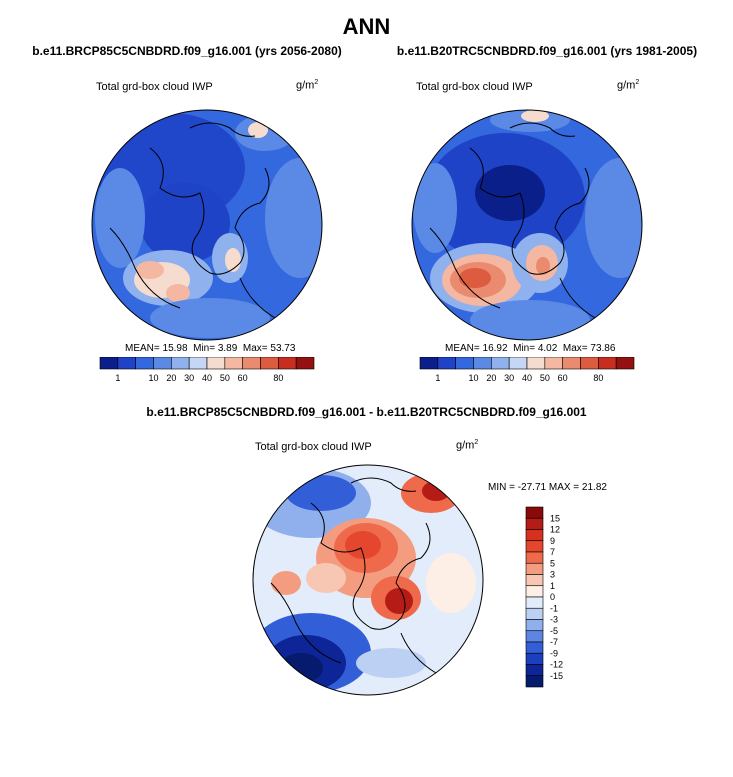 This screenshot has width=733, height=777. Describe the element at coordinates (307, 85) in the screenshot. I see `panel1-units: g/m2` at that location.